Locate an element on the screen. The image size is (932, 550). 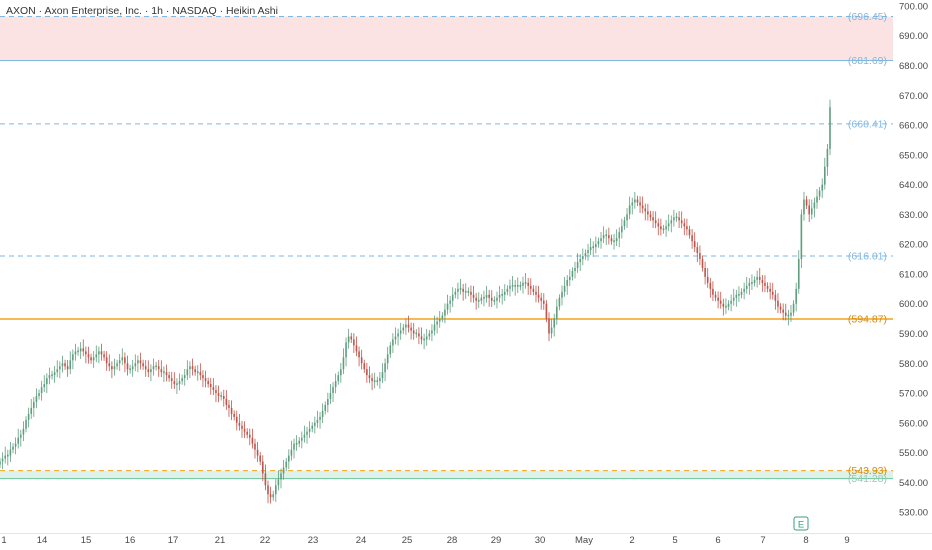
y-tick-label: 610.00 is located at coordinates (913, 274).